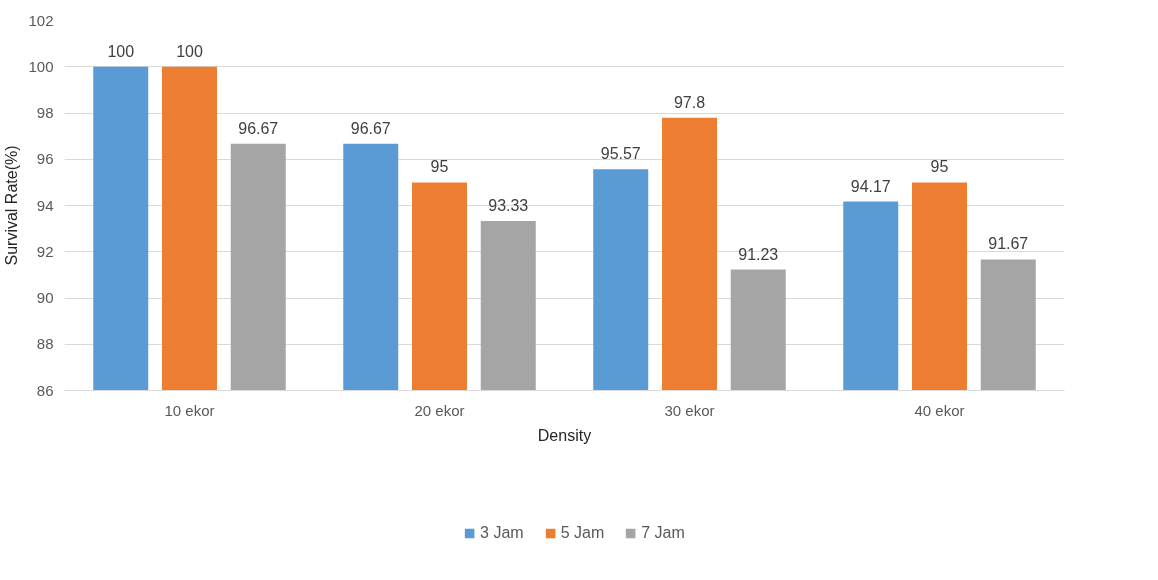 This screenshot has height=580, width=1158. I want to click on data-label: 95.57, so click(620, 154).